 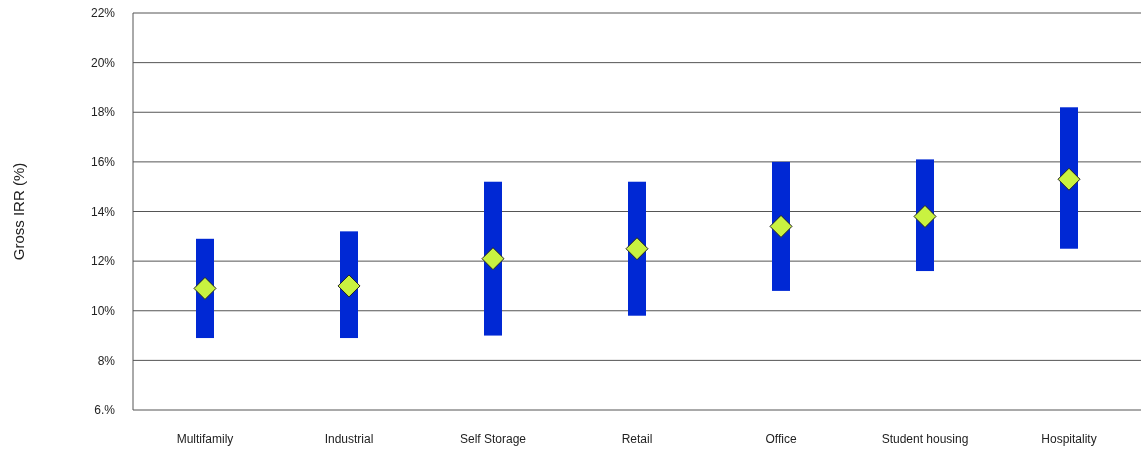 What do you see at coordinates (349, 439) in the screenshot?
I see `x-tick-label: Industrial` at bounding box center [349, 439].